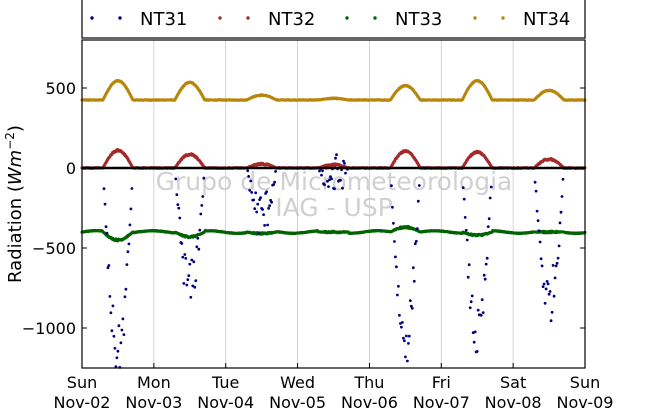  What do you see at coordinates (369, 401) in the screenshot?
I see `x-tick-date: Nov-06` at bounding box center [369, 401].